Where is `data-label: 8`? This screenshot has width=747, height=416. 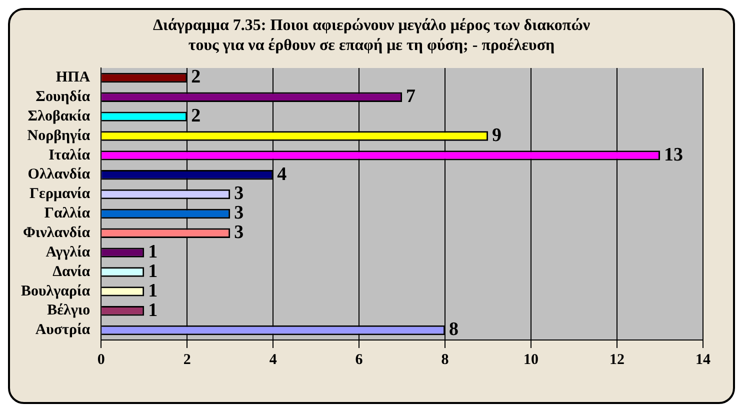
data-label: 8 is located at coordinates (454, 329).